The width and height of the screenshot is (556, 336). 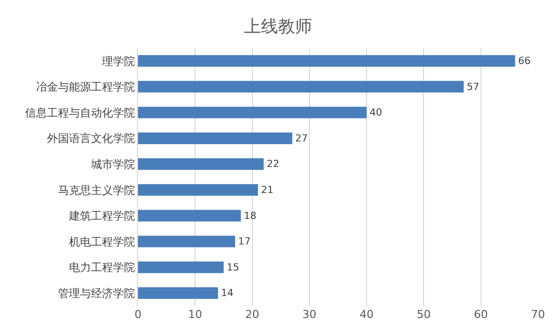 I want to click on chart-title: 上线教师, so click(x=278, y=27).